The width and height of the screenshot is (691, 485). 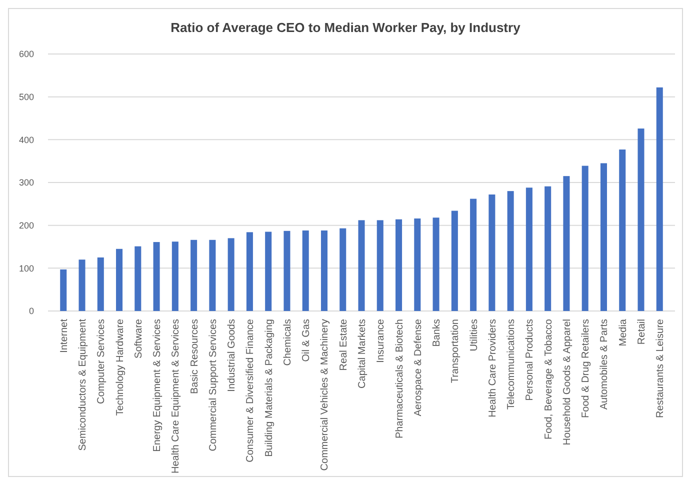 What do you see at coordinates (344, 344) in the screenshot?
I see `x-tick-label: Real Estate` at bounding box center [344, 344].